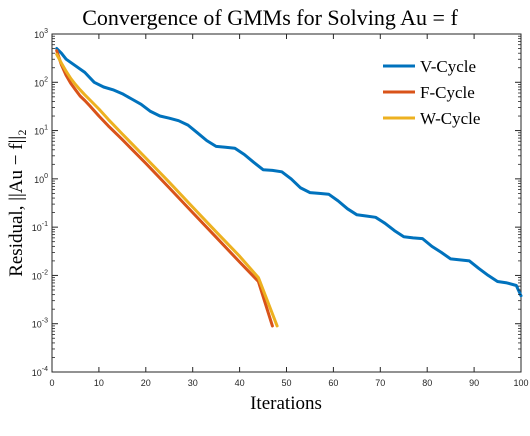 The image size is (530, 436). What do you see at coordinates (427, 383) in the screenshot?
I see `x-tick-label: 80` at bounding box center [427, 383].